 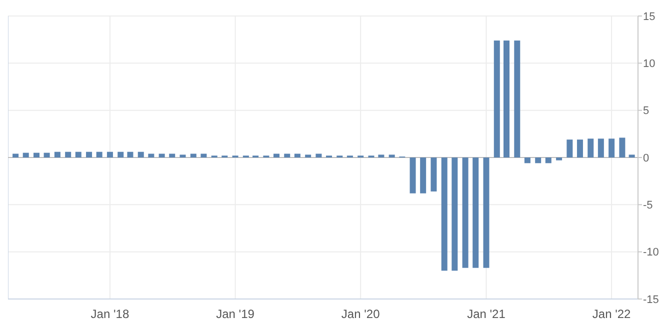 What do you see at coordinates (649, 16) in the screenshot?
I see `y-tick-label: 15` at bounding box center [649, 16].